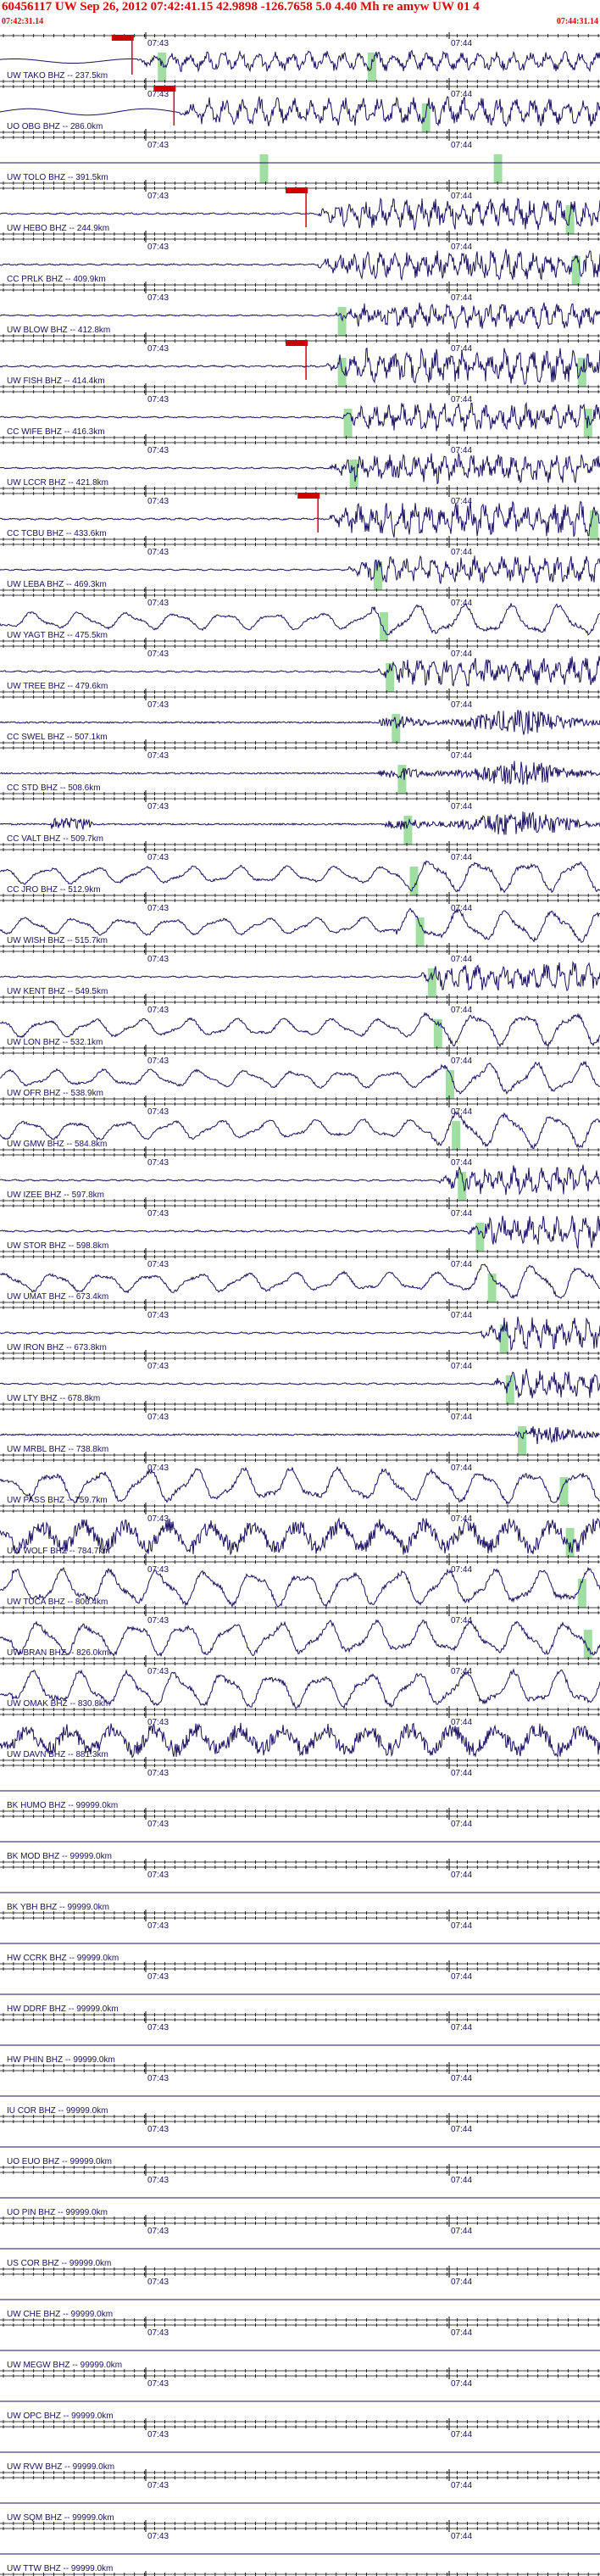  What do you see at coordinates (55, 1093) in the screenshot?
I see `station-label: UW OFR BHZ -- 538.9km` at bounding box center [55, 1093].